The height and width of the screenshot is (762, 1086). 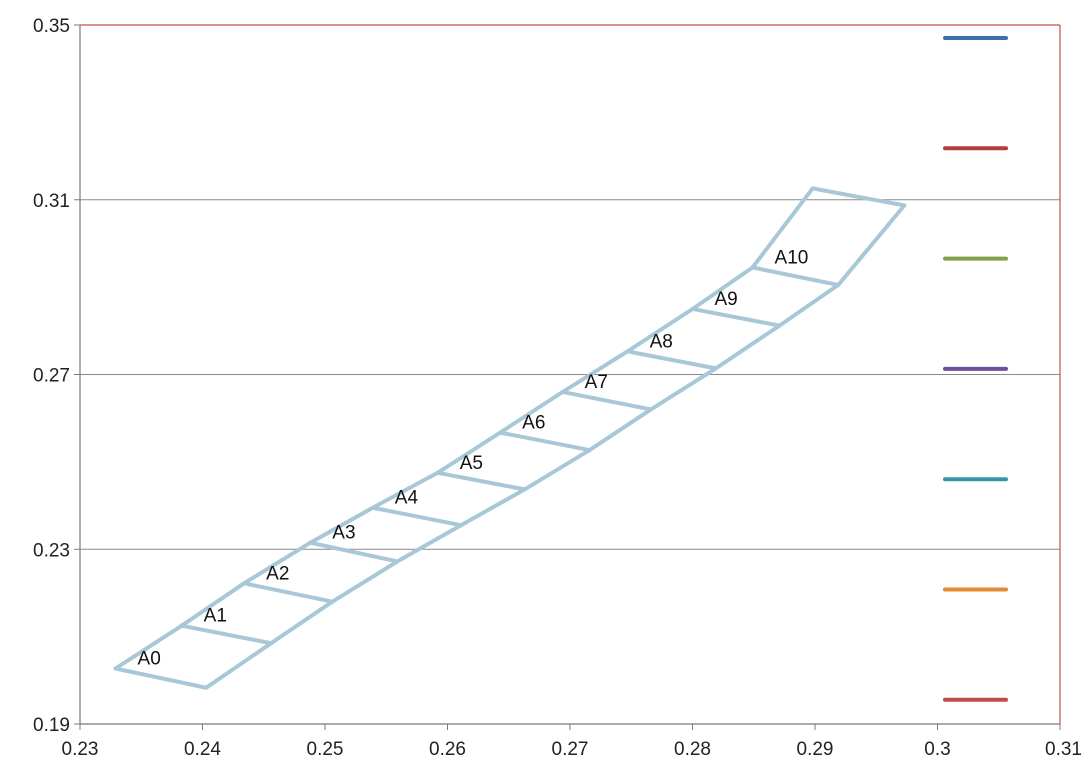 I want to click on x-tick-label: 0.29, so click(x=815, y=749).